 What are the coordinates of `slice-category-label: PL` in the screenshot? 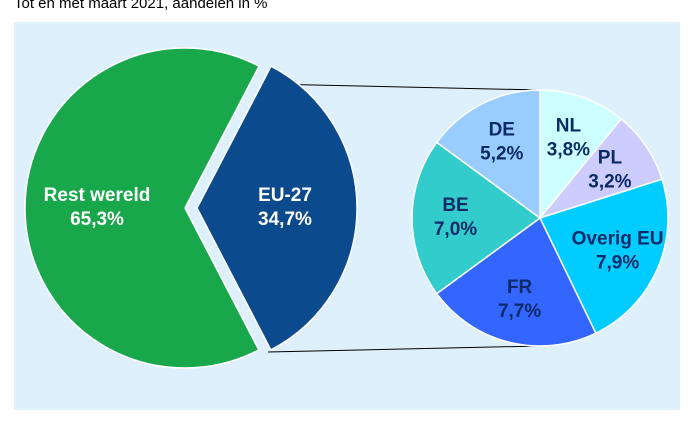 It's located at (610, 158).